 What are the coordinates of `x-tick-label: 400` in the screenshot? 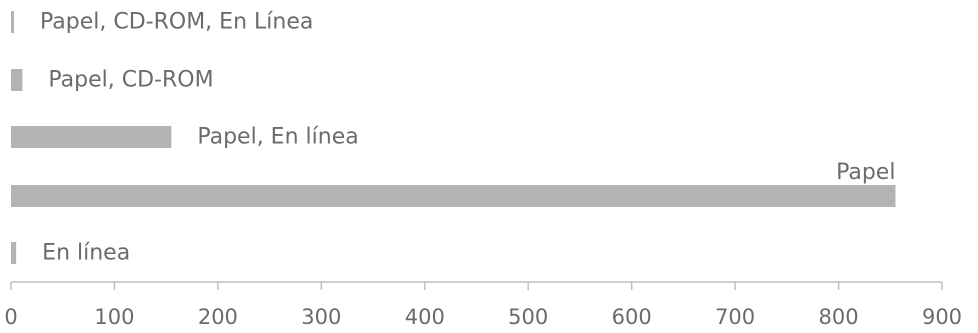 It's located at (425, 317).